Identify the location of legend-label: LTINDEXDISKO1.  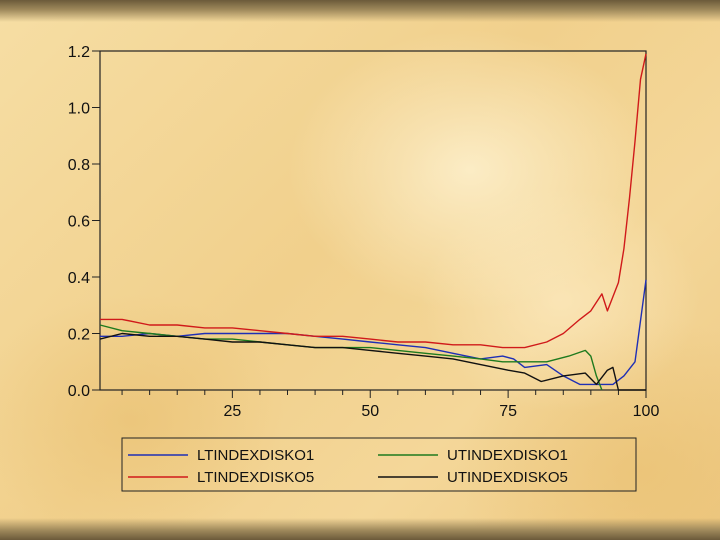
(255, 455).